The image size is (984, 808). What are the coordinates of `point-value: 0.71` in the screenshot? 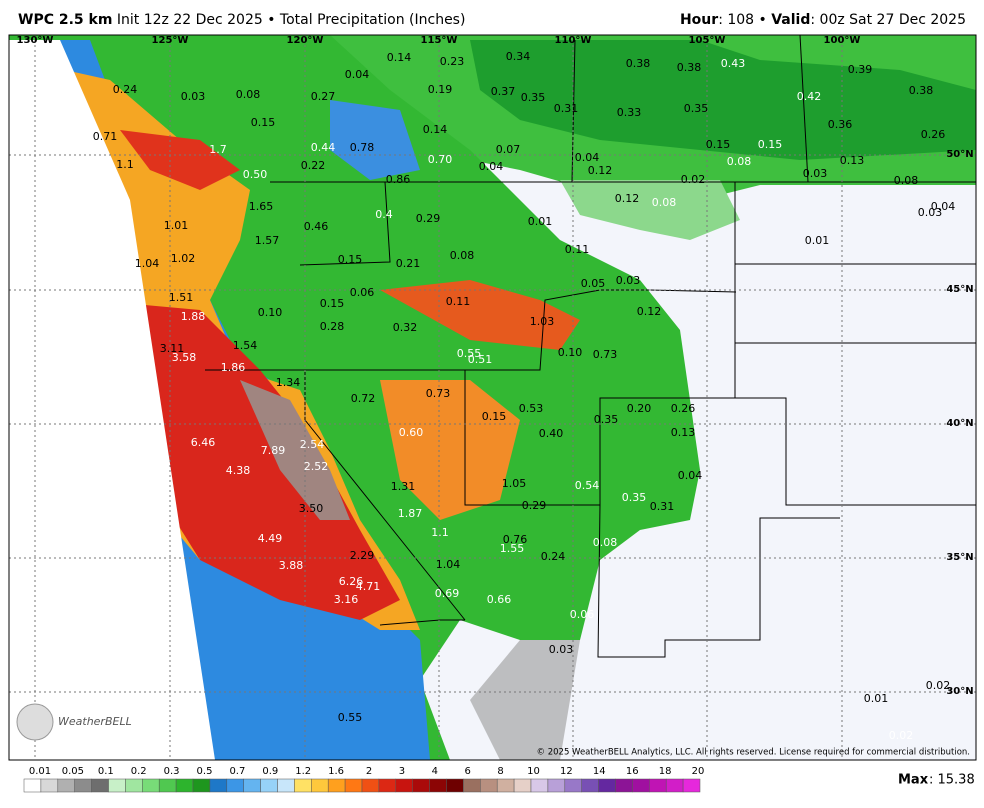 It's located at (105, 136).